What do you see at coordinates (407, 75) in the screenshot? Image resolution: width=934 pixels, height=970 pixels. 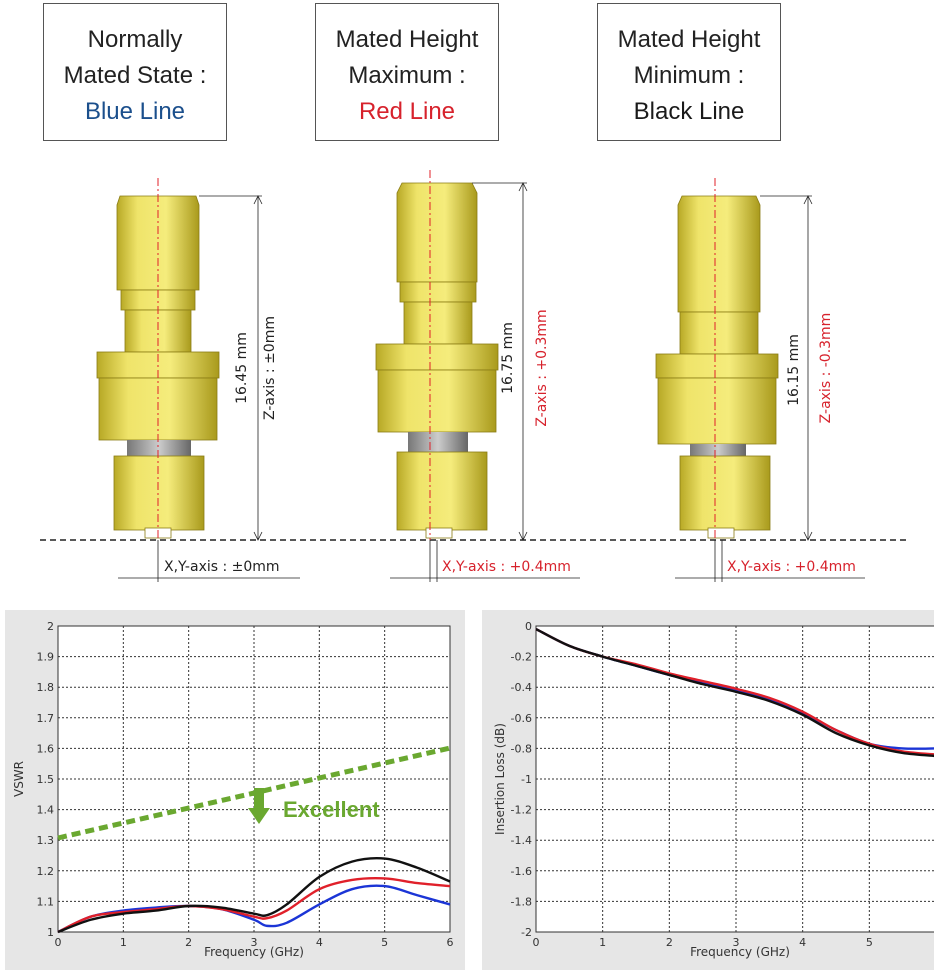 I see `state-line2: Maximum :` at bounding box center [407, 75].